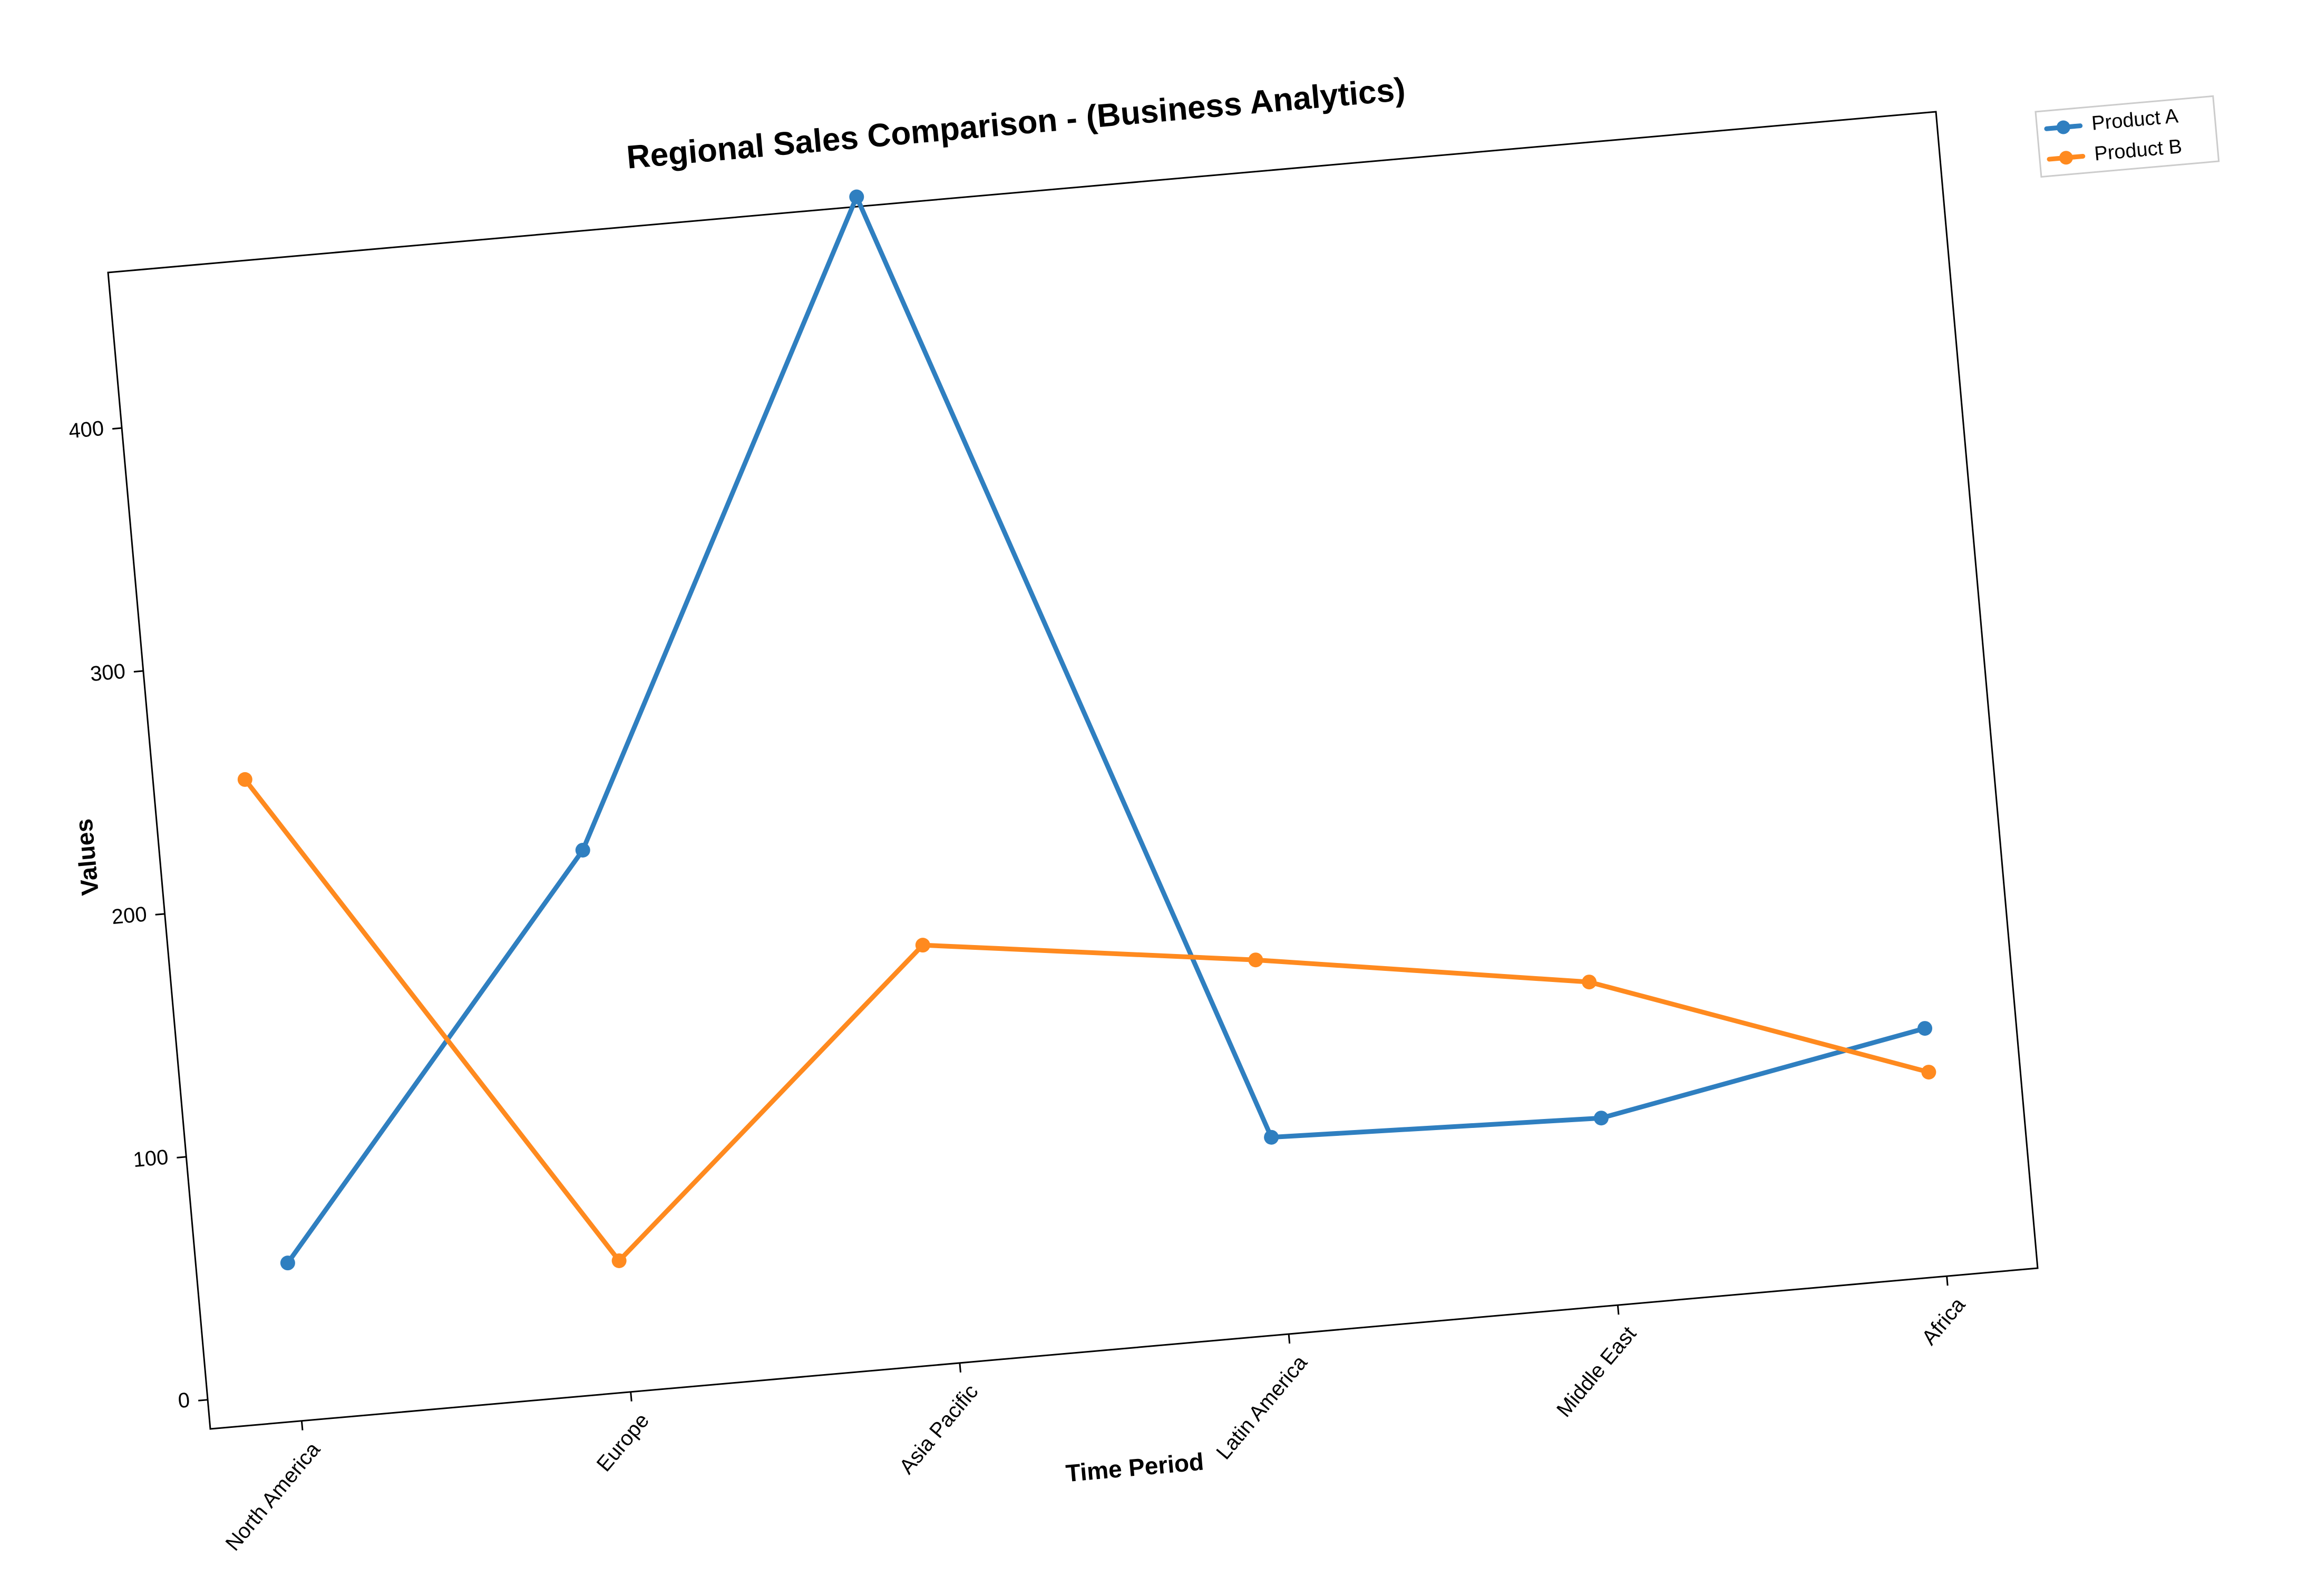 Image resolution: width=2317 pixels, height=1596 pixels. I want to click on x-tick-label: Europe, so click(623, 1442).